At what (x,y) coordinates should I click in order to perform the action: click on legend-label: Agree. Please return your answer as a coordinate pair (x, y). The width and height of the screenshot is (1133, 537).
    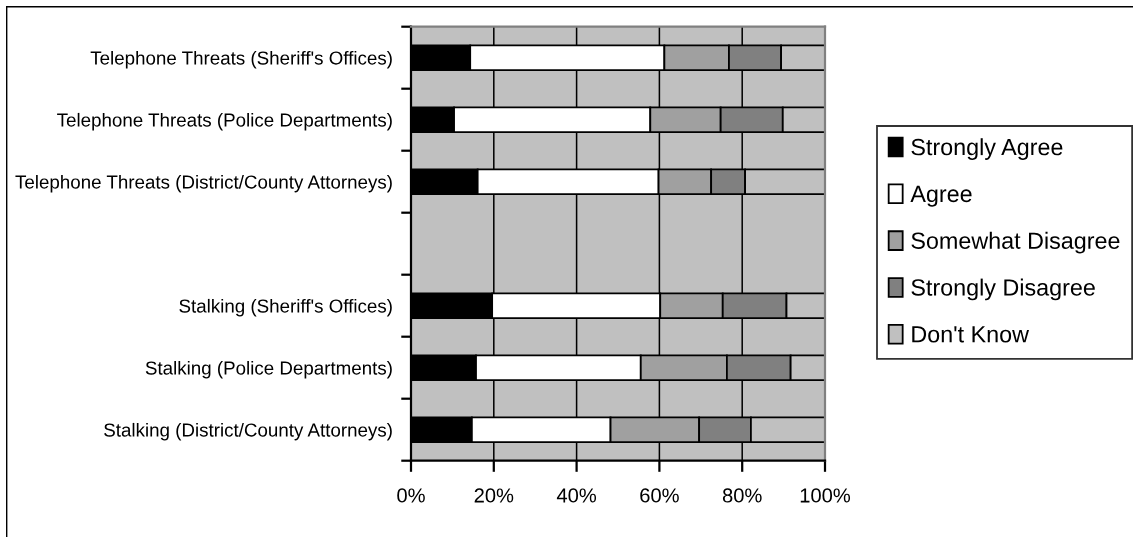
    Looking at the image, I should click on (941, 196).